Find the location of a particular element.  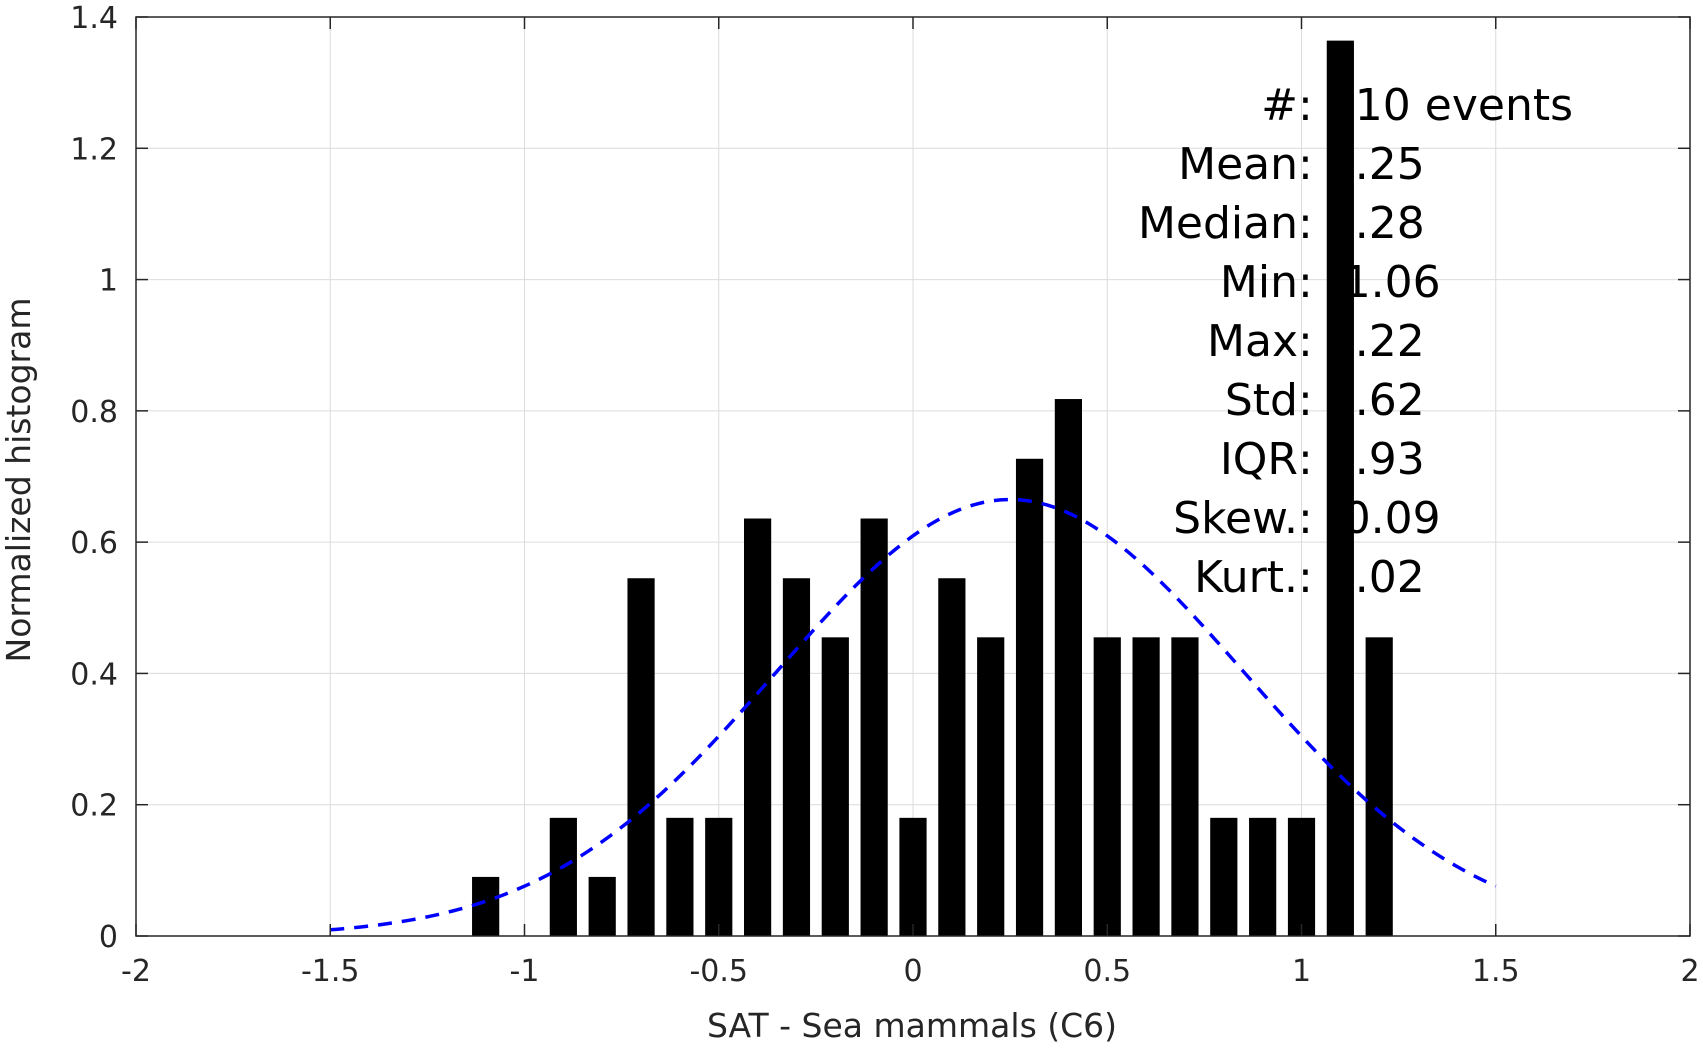

x-tick-label: 2 is located at coordinates (1689, 971).